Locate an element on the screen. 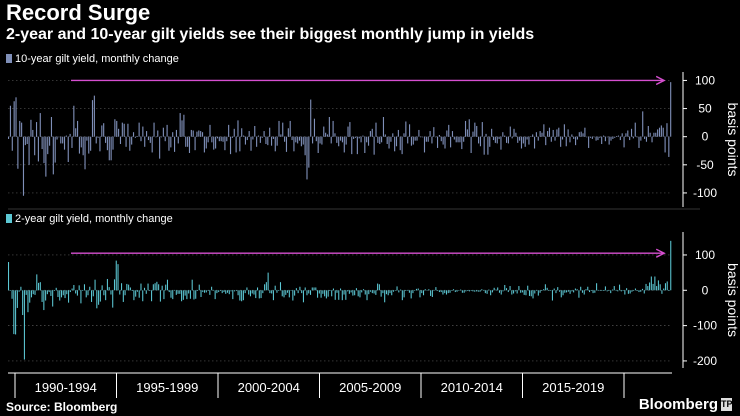  x-tick-label: 2000-2004 is located at coordinates (269, 387).